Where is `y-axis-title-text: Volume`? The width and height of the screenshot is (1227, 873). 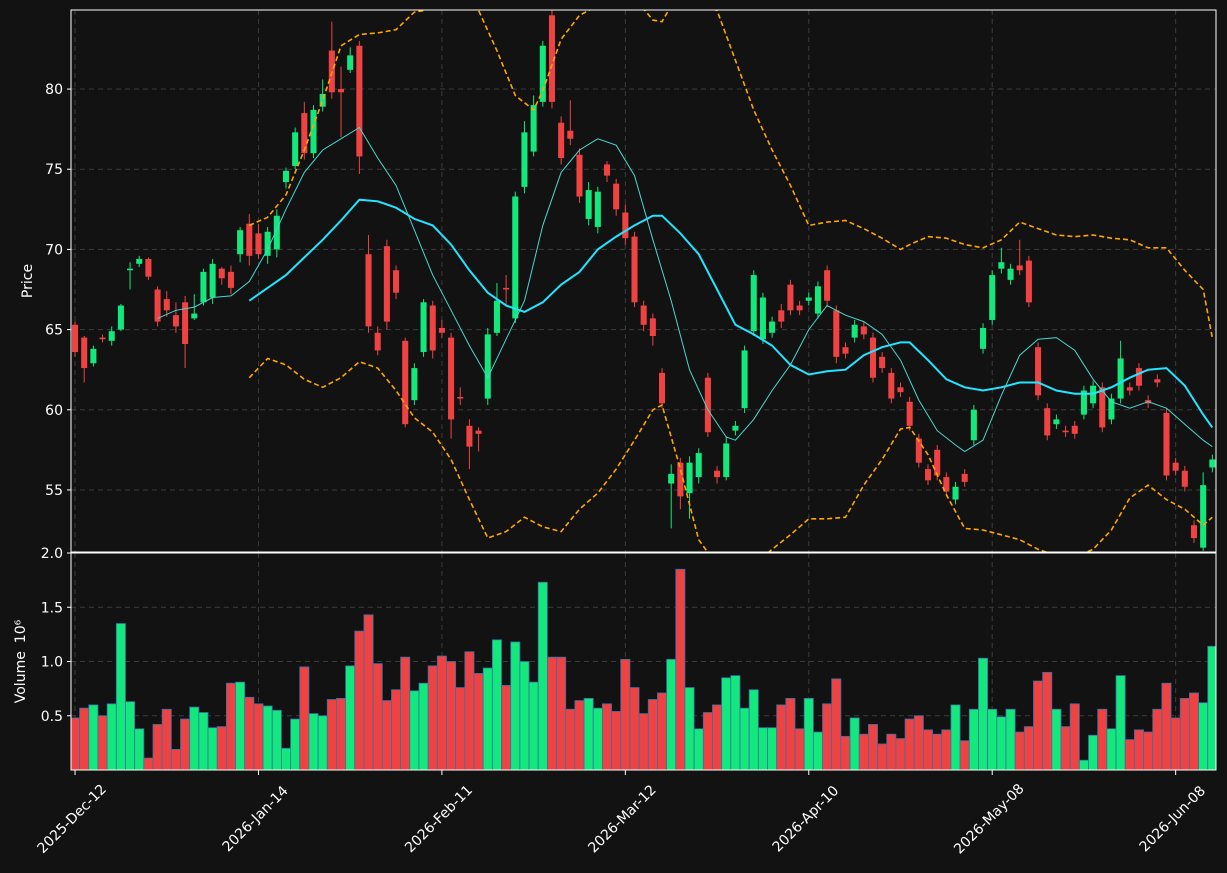
y-axis-title-text: Volume is located at coordinates (21, 677).